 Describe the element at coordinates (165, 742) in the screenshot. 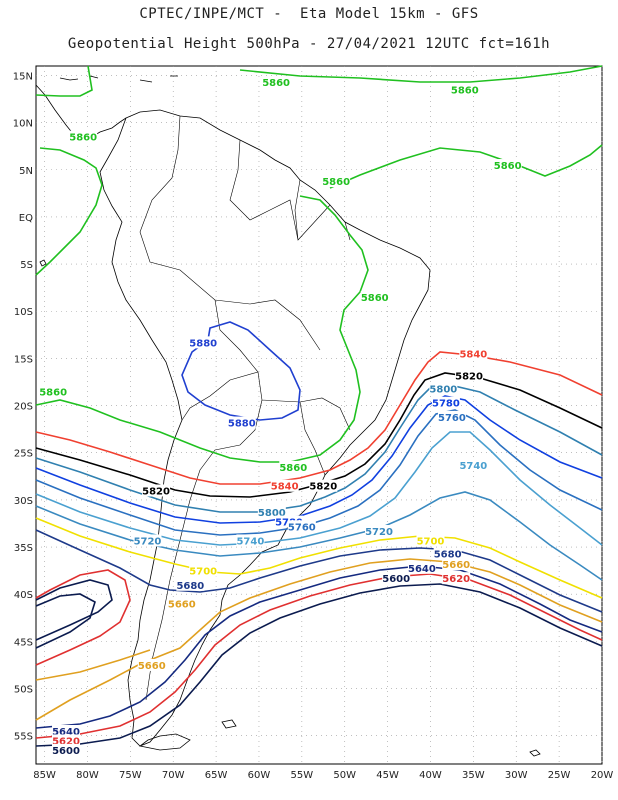

I see `tierra-del-fuego` at that location.